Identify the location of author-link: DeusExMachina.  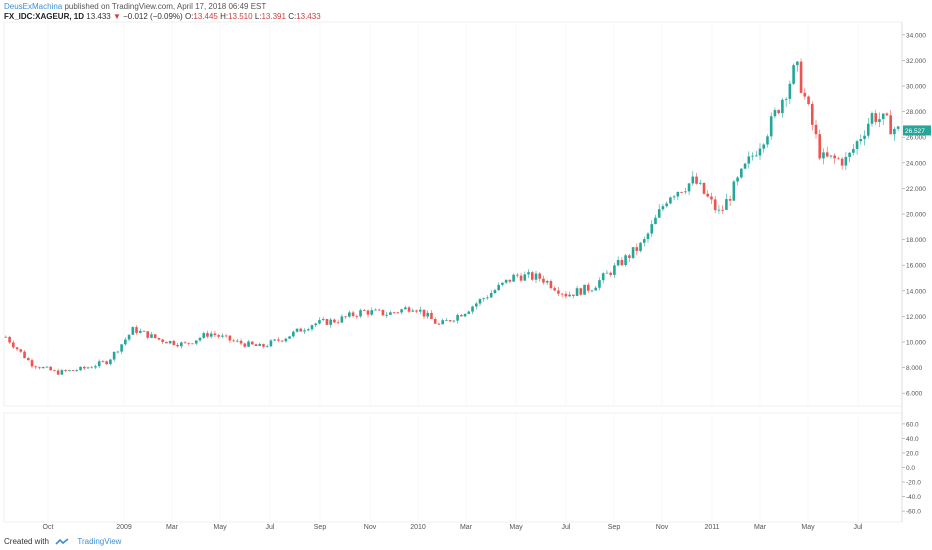
(33, 6).